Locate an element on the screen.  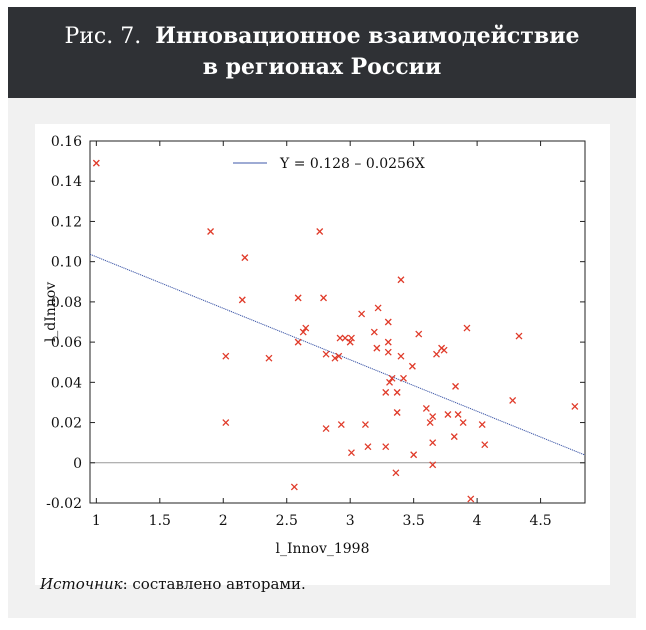
source-text: : составлено авторами. is located at coordinates (214, 584).